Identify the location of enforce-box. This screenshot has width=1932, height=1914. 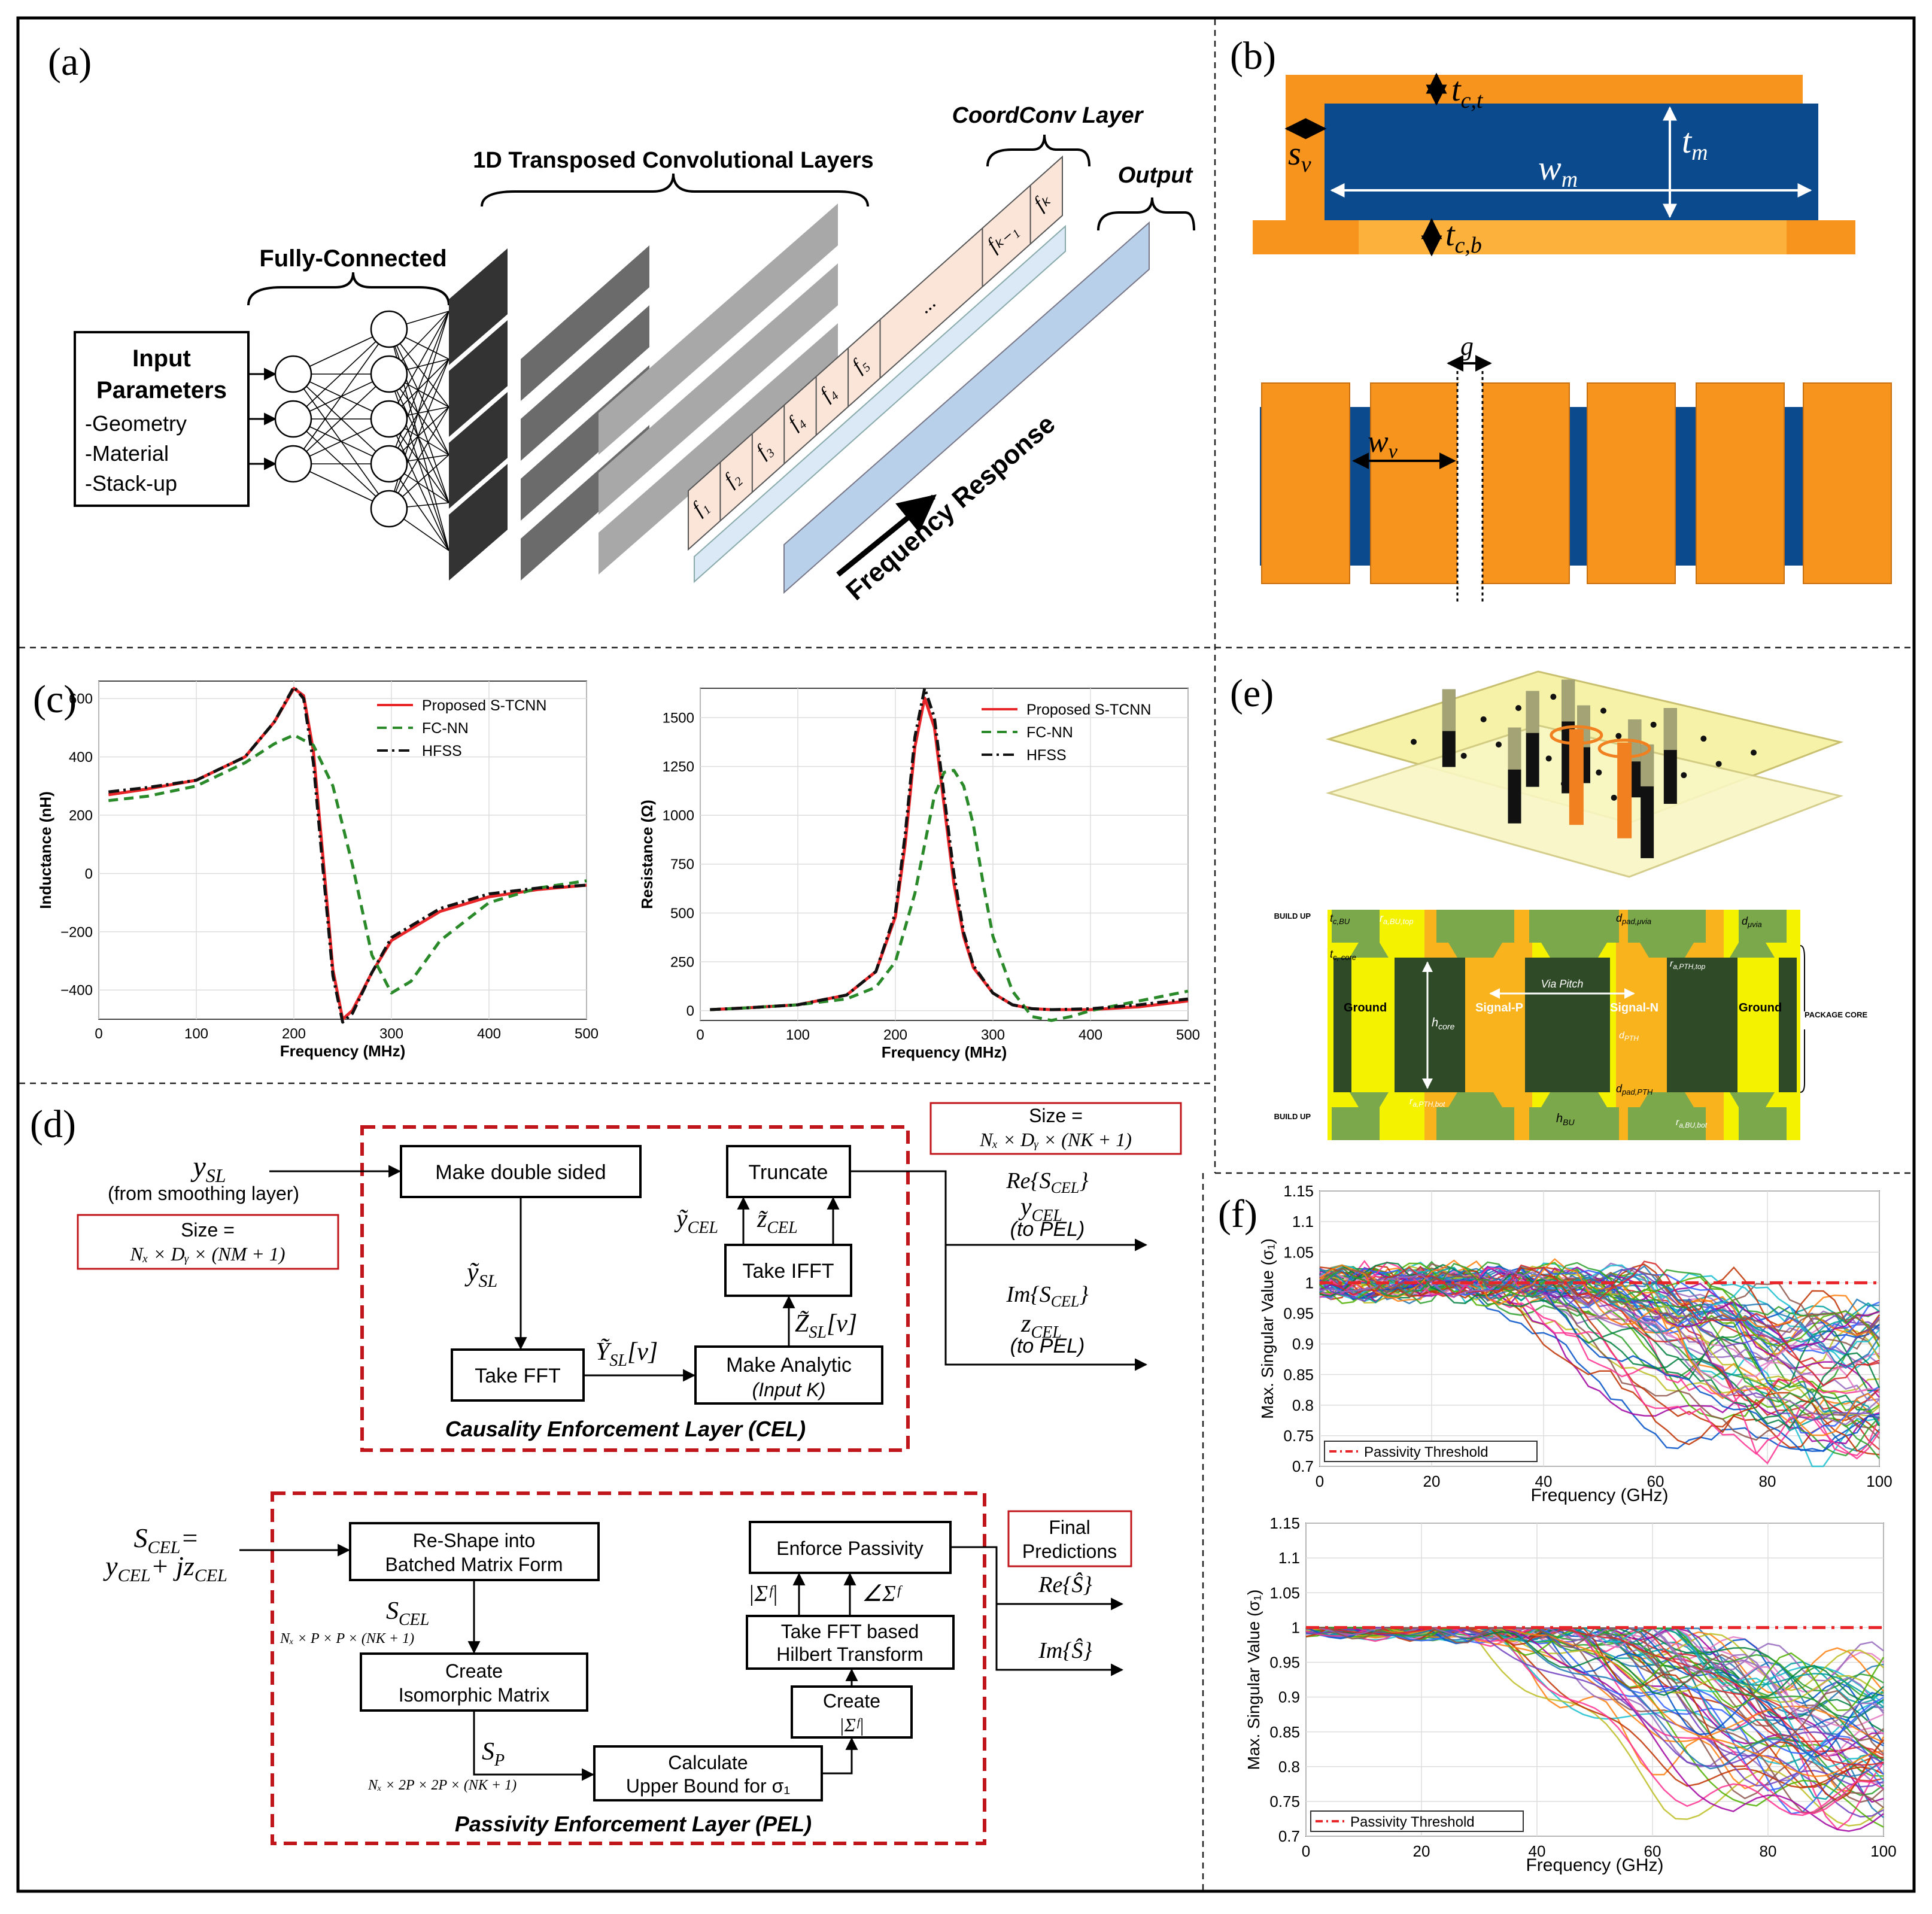
(850, 1547).